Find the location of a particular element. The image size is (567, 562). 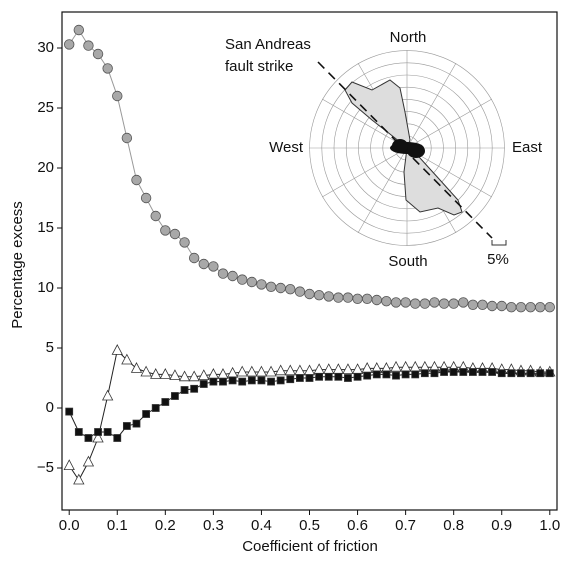

west-label: West is located at coordinates (286, 147).